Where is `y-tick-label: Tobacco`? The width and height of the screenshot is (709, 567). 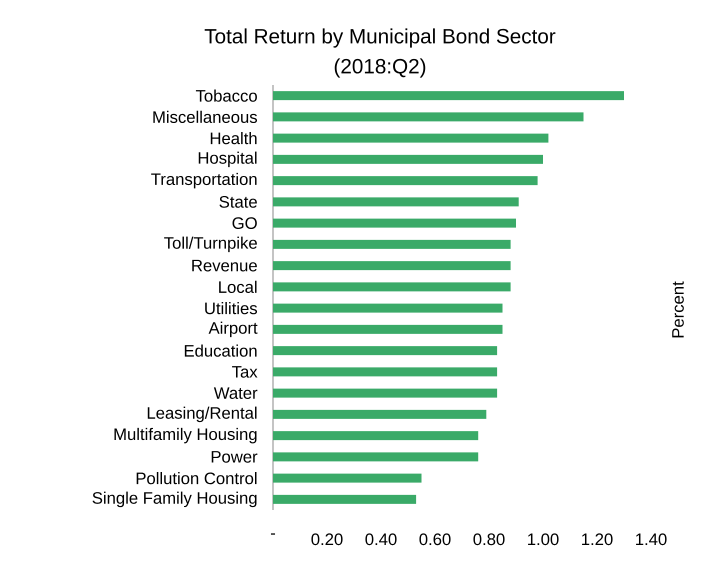 y-tick-label: Tobacco is located at coordinates (226, 95).